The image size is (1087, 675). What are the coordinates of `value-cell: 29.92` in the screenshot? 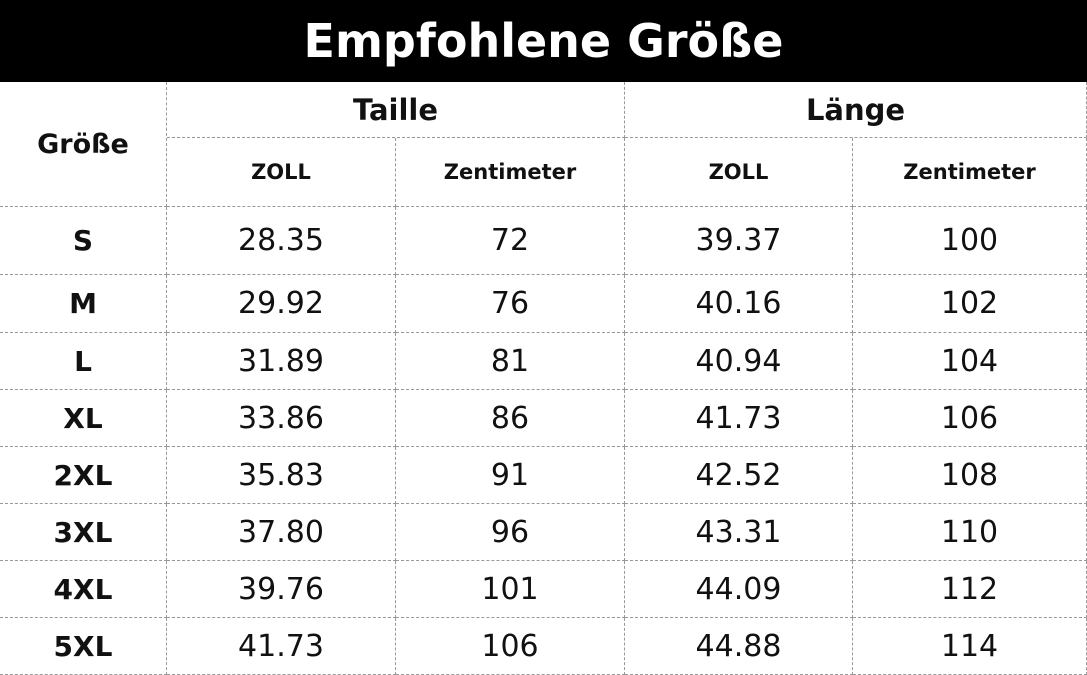 It's located at (281, 304).